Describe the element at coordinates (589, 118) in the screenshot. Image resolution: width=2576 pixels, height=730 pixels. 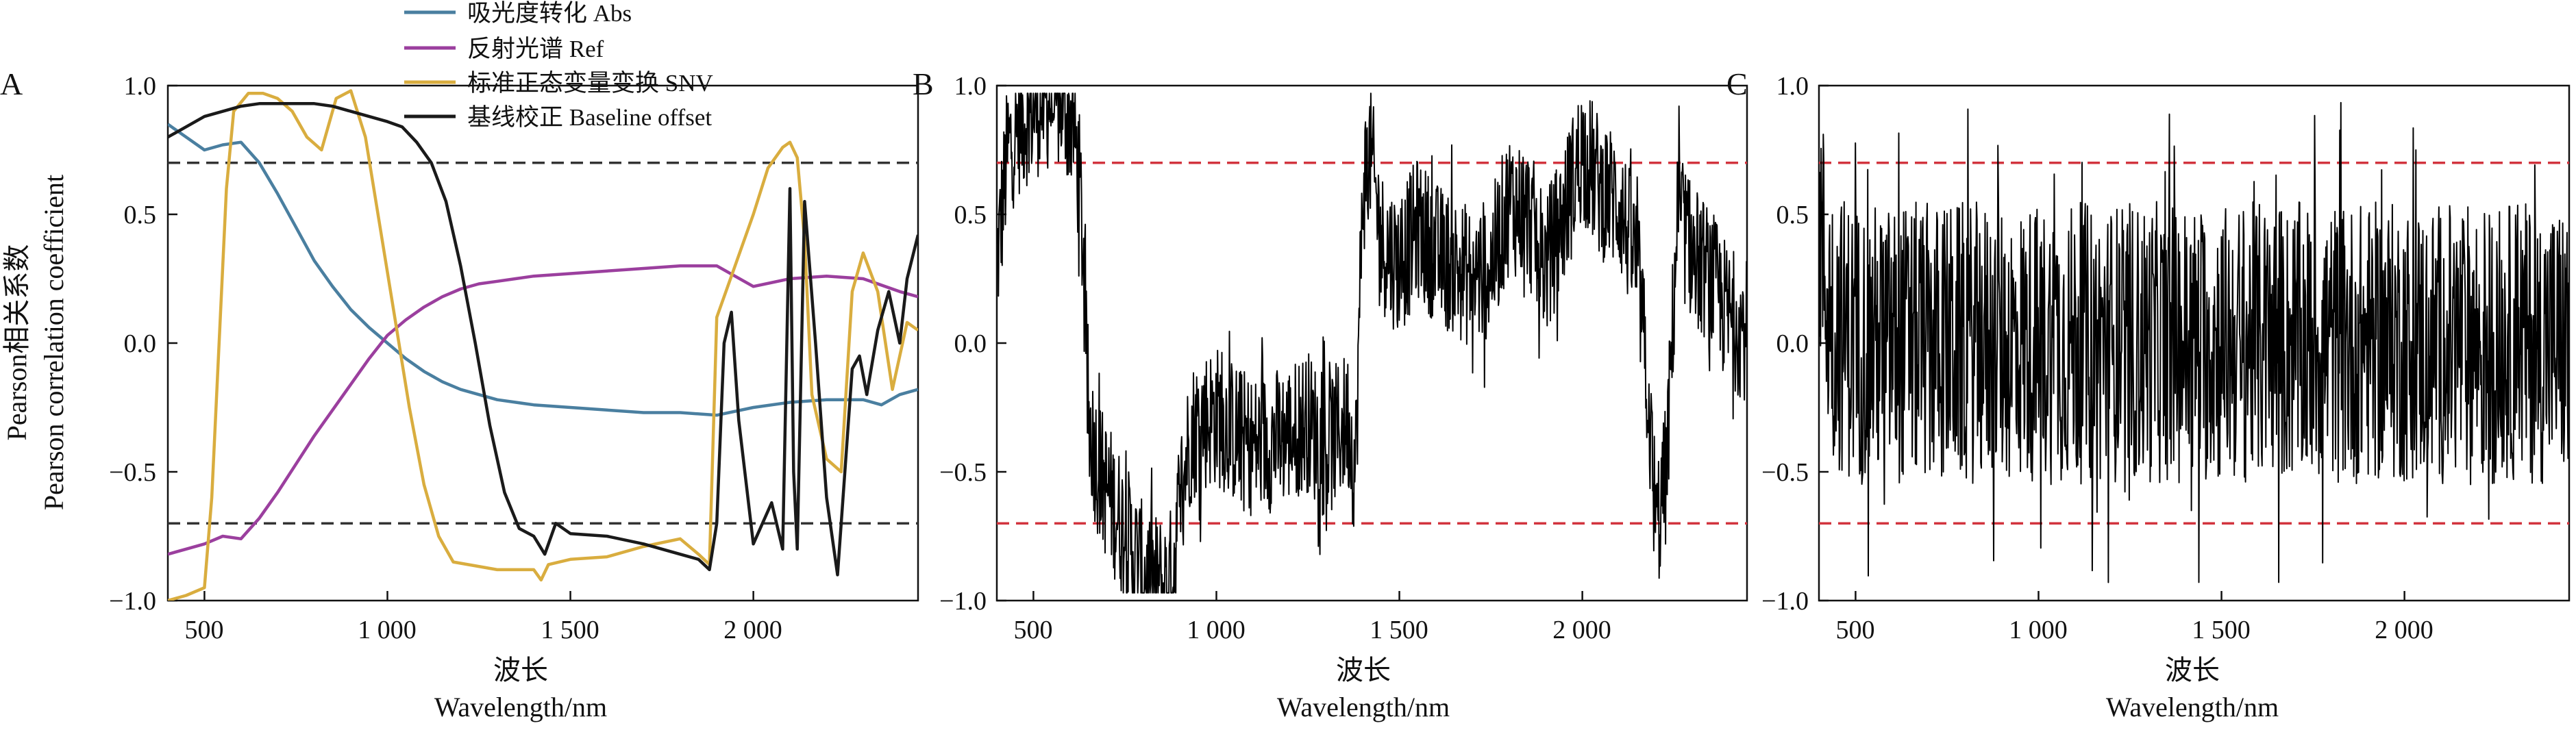
I see `legend-label-baseline: 基线校正 Baseline offset` at that location.